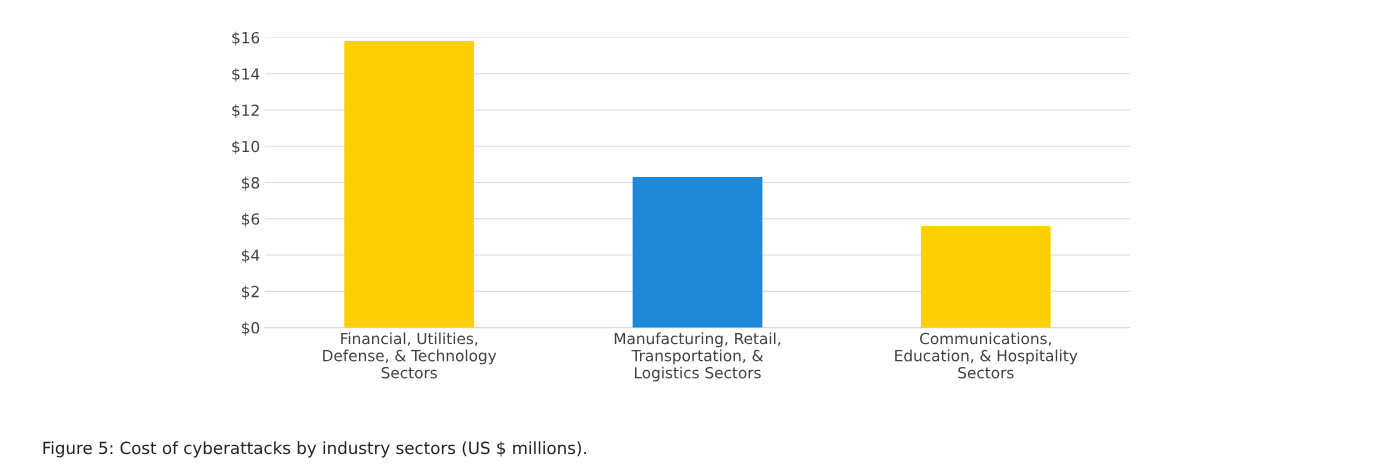 The image size is (1395, 468). What do you see at coordinates (246, 74) in the screenshot?
I see `y-tick-label: $14` at bounding box center [246, 74].